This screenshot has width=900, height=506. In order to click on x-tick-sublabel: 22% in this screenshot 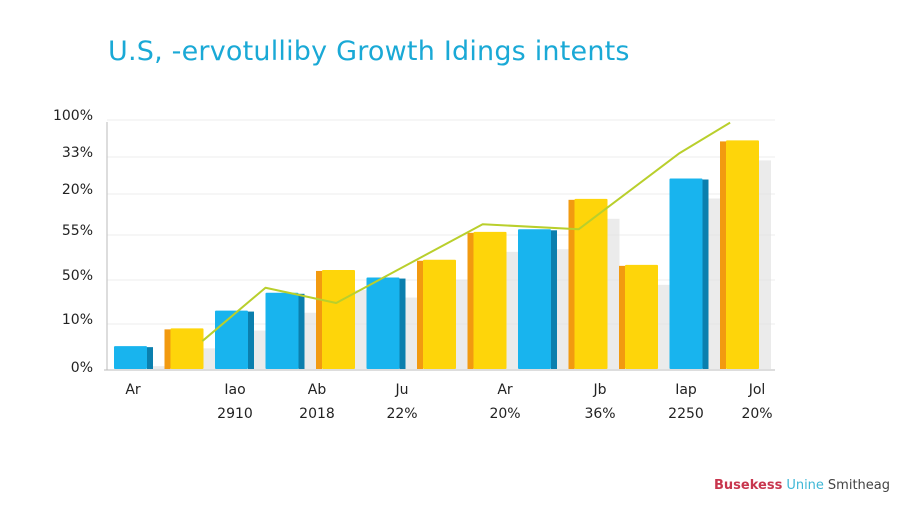, I will do `click(401, 414)`.